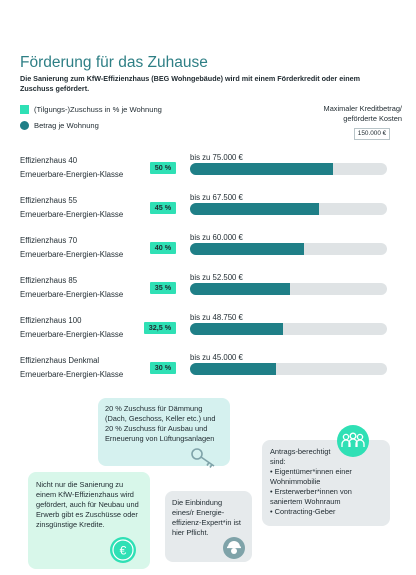 The image size is (416, 575). What do you see at coordinates (216, 357) in the screenshot?
I see `betrag-label: bis zu 45.000 €` at bounding box center [216, 357].